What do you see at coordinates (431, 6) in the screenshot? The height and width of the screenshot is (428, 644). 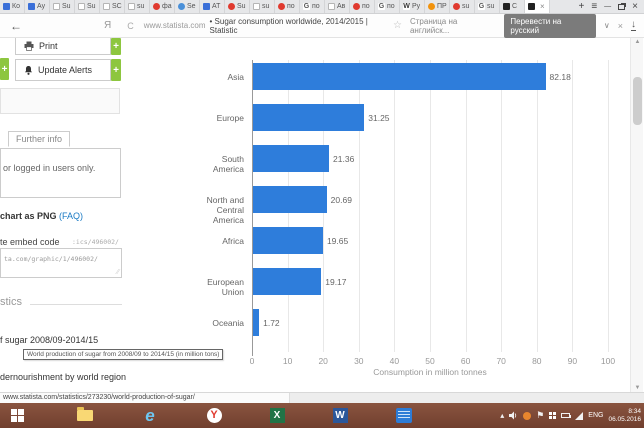 I see `orange-favicon-icon` at bounding box center [431, 6].